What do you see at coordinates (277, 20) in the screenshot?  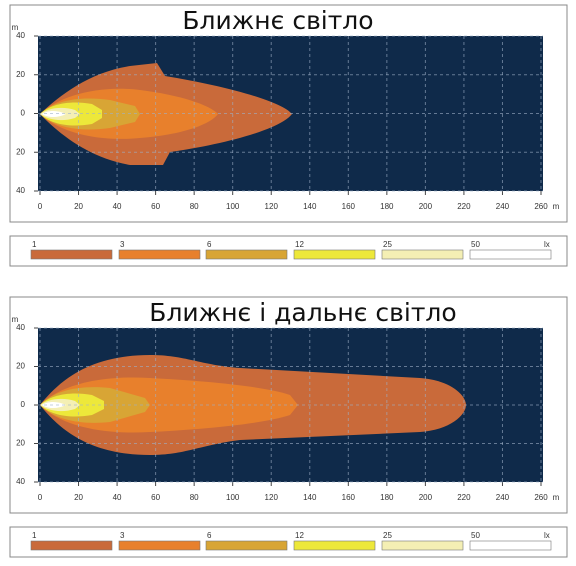 I see `panel-title: Ближнє світло` at bounding box center [277, 20].